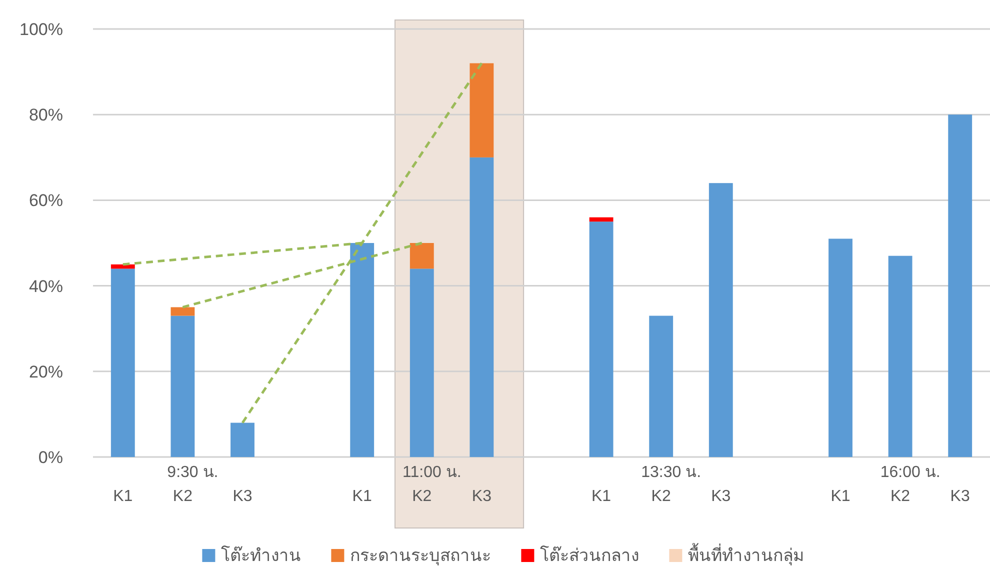 The height and width of the screenshot is (572, 990). Describe the element at coordinates (50, 457) in the screenshot. I see `y-tick-label: 0%` at that location.